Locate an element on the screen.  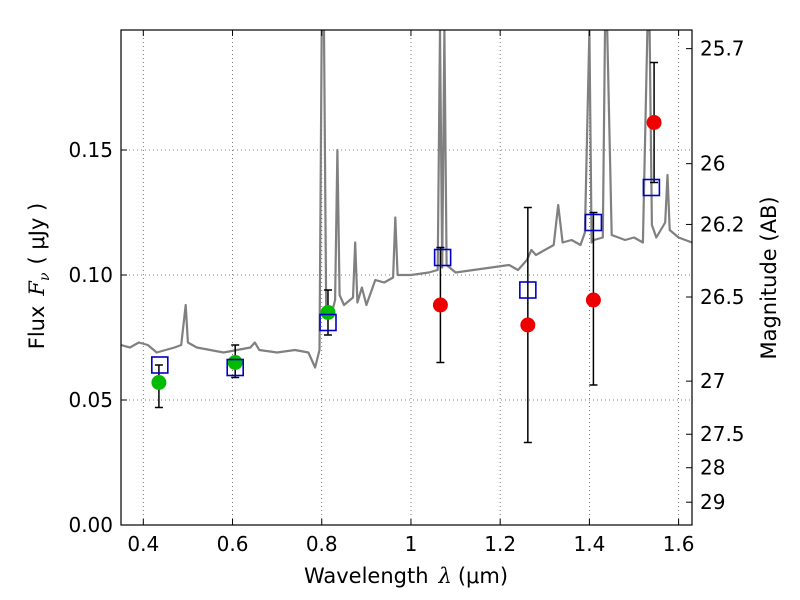
x-tick-label: 1 is located at coordinates (411, 544).